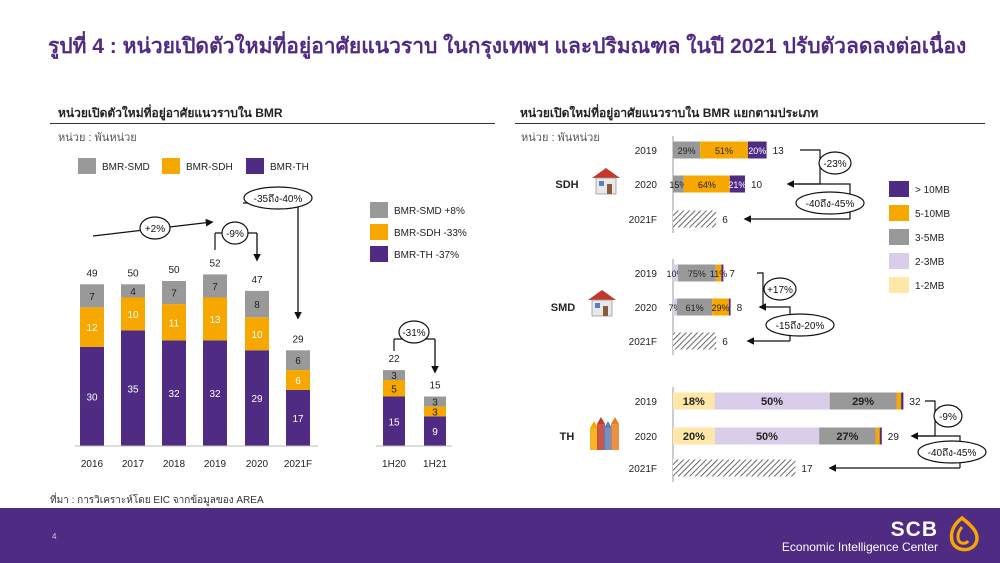  What do you see at coordinates (278, 198) in the screenshot?
I see `change-2021-annotation-ellipse` at bounding box center [278, 198].